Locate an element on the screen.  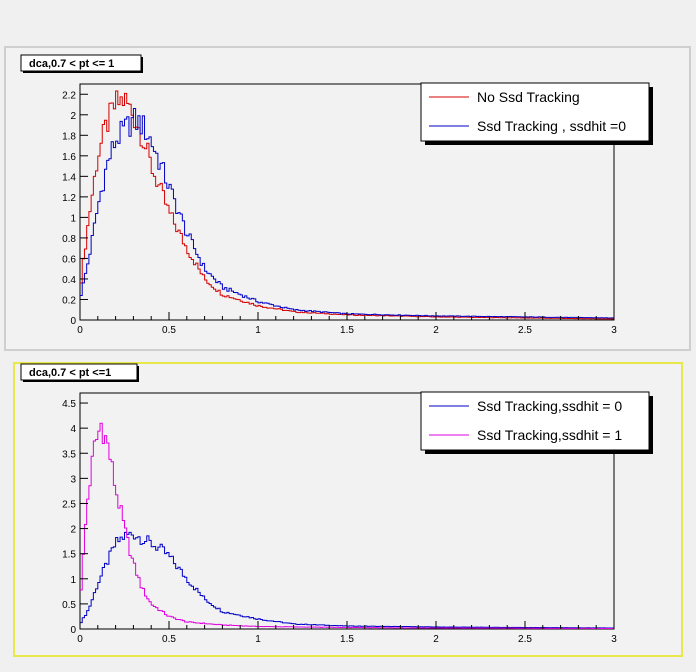
y-tick-label: 0.2 is located at coordinates (69, 300).